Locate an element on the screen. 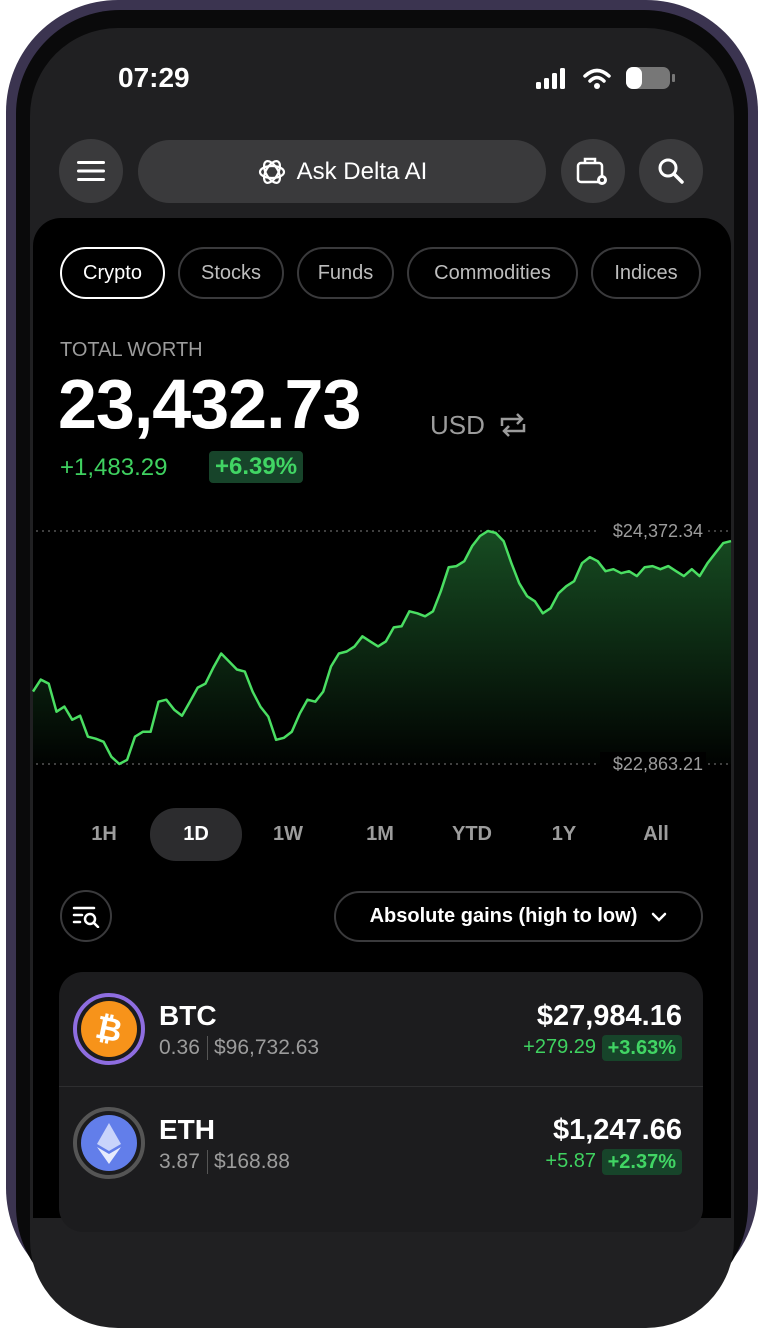 This screenshot has width=764, height=1328. asset-change: +279.29 is located at coordinates (559, 1047).